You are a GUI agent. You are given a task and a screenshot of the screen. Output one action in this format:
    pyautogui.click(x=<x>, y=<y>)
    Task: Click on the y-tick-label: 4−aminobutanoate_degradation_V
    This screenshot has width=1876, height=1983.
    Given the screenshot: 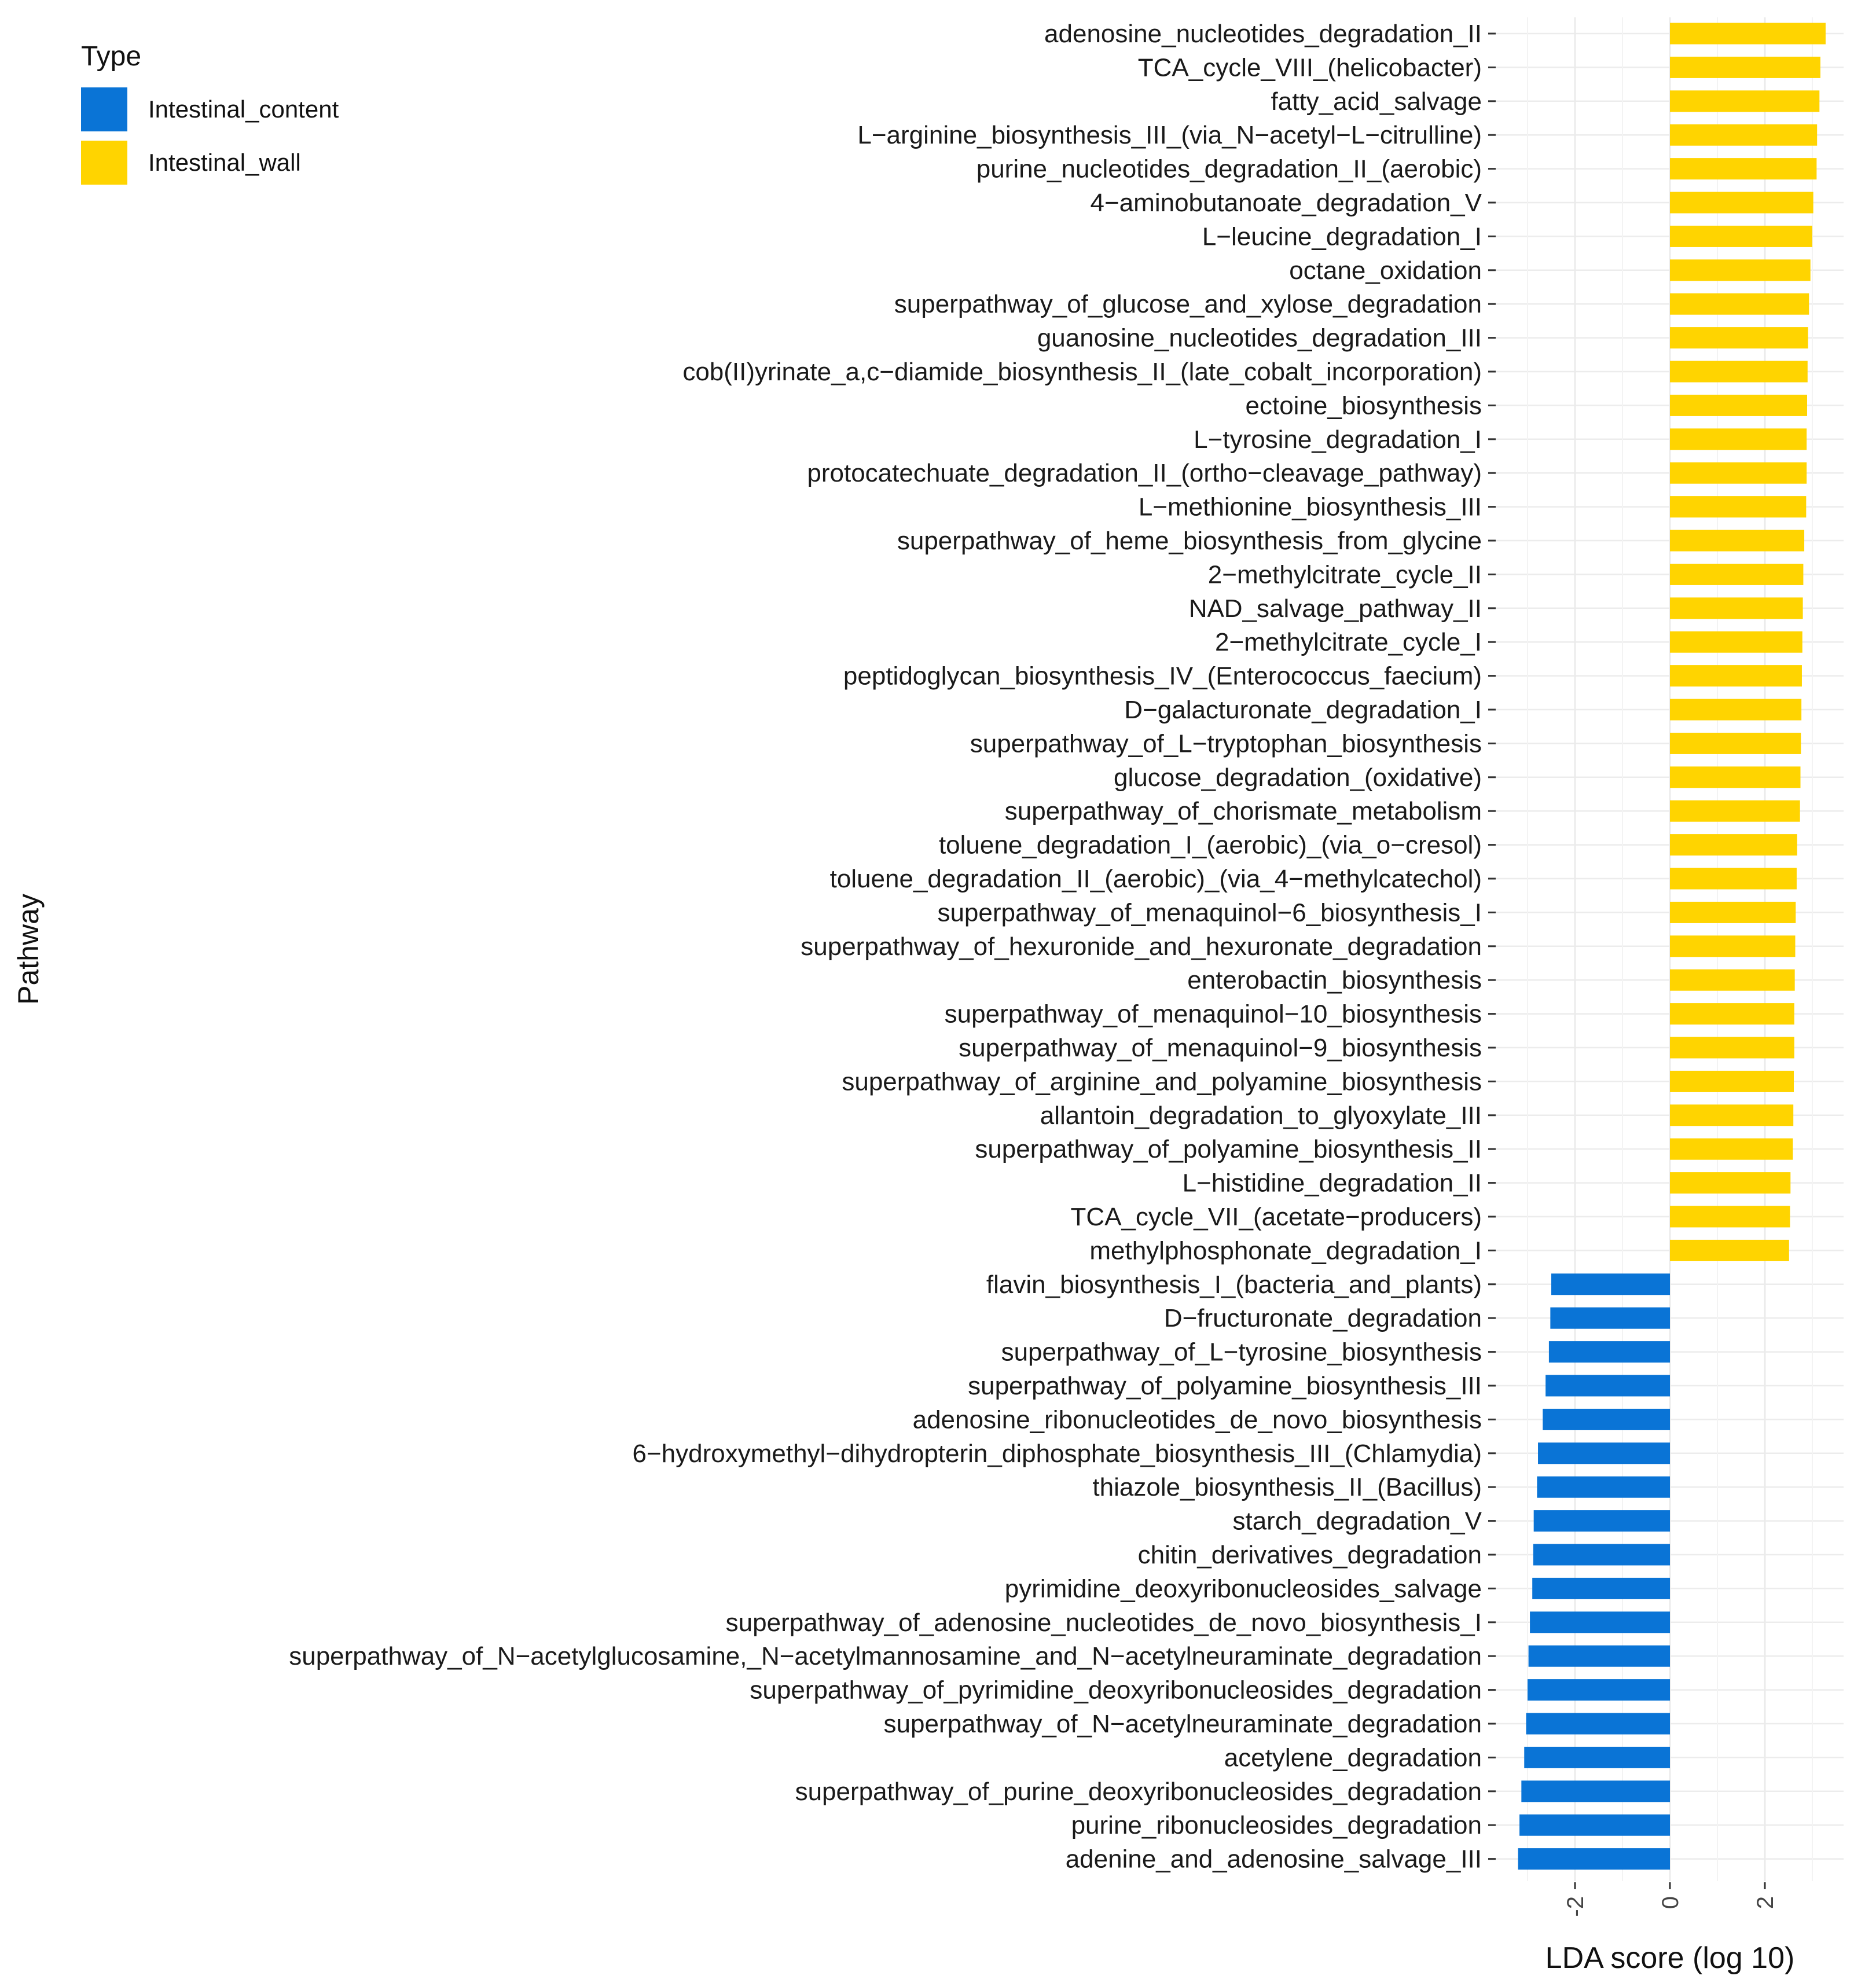 What is the action you would take?
    pyautogui.click(x=1286, y=203)
    